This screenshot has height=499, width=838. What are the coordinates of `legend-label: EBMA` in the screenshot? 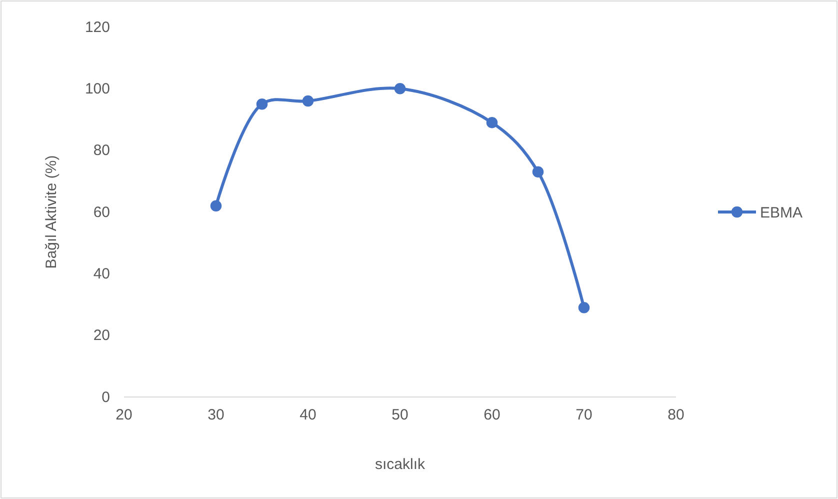 It's located at (781, 213).